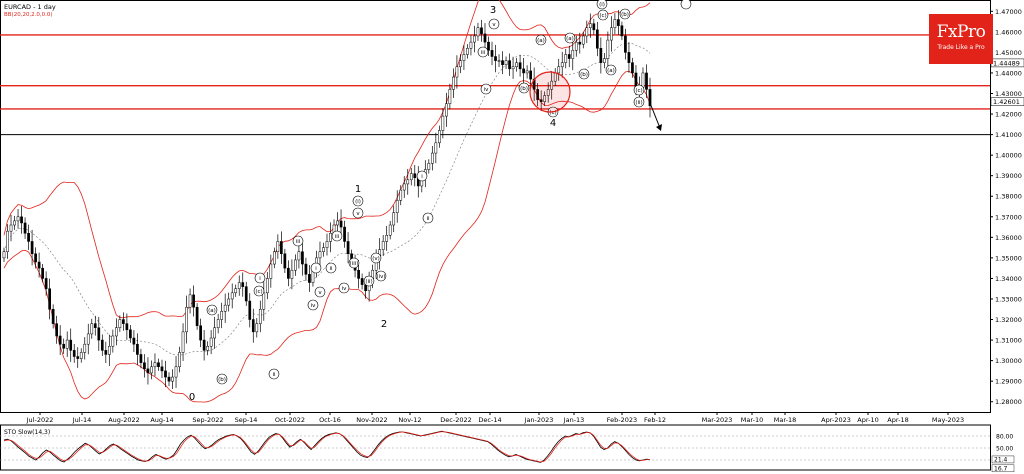 Image resolution: width=1024 pixels, height=474 pixels. What do you see at coordinates (1006, 63) in the screenshot?
I see `price-tag-label: 1.44489` at bounding box center [1006, 63].